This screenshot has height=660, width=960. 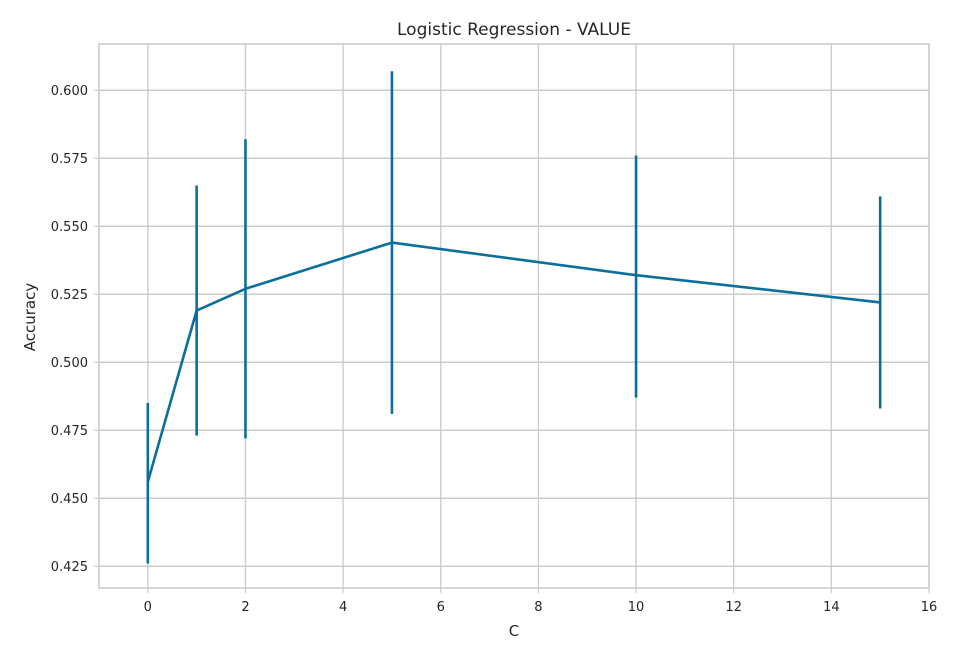 I want to click on x-tick-label: 8, so click(x=538, y=607).